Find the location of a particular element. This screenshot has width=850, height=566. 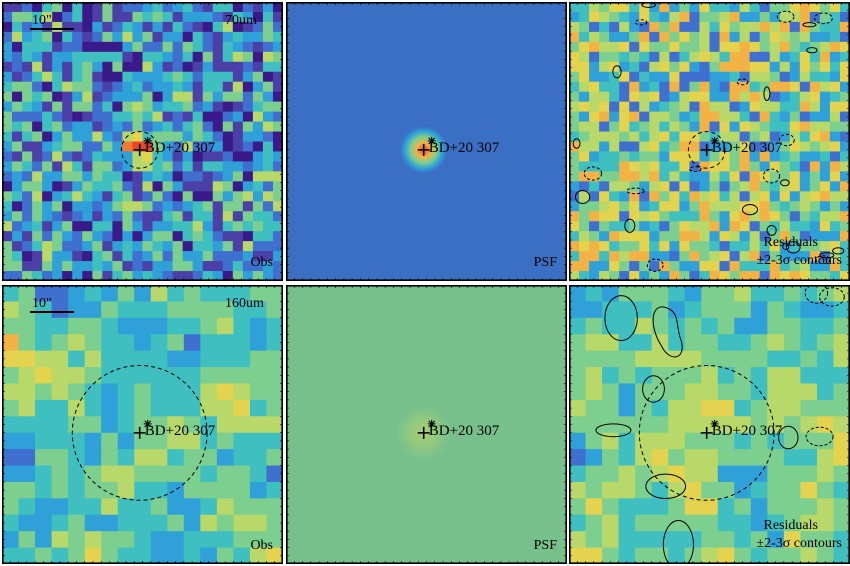

residual-contour is located at coordinates (793, 247).